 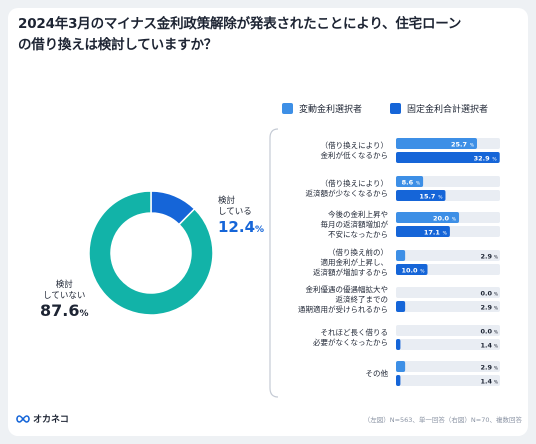 What do you see at coordinates (354, 155) in the screenshot?
I see `category-label-line: 金利が低くなるから` at bounding box center [354, 155].